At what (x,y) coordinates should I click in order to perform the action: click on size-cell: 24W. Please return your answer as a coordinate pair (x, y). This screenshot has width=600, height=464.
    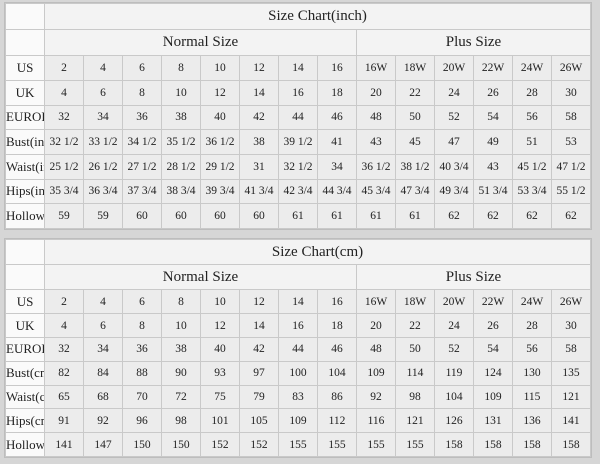
    Looking at the image, I should click on (532, 302).